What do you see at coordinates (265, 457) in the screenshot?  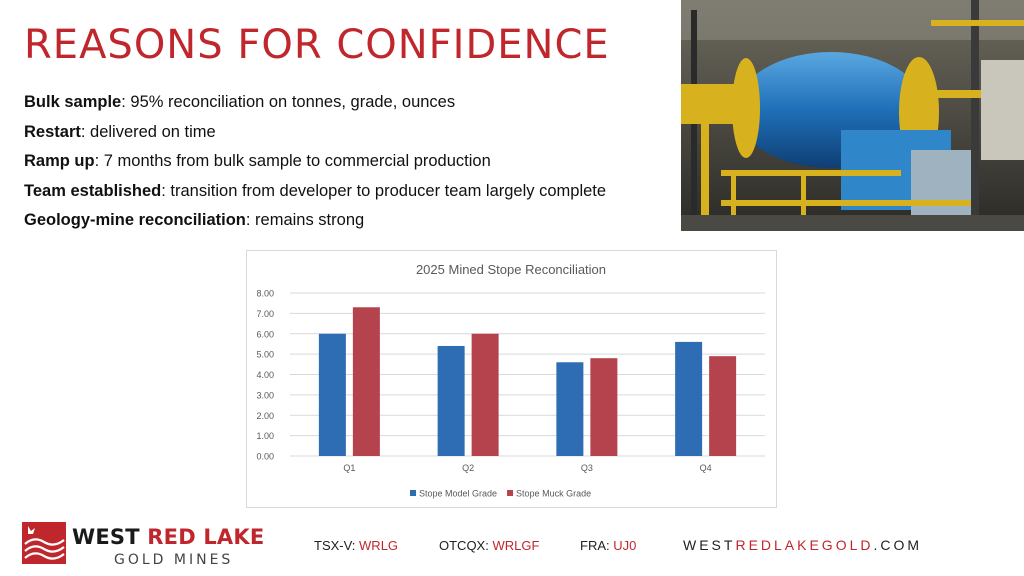 I see `y-tick-label: 0.00` at bounding box center [265, 457].